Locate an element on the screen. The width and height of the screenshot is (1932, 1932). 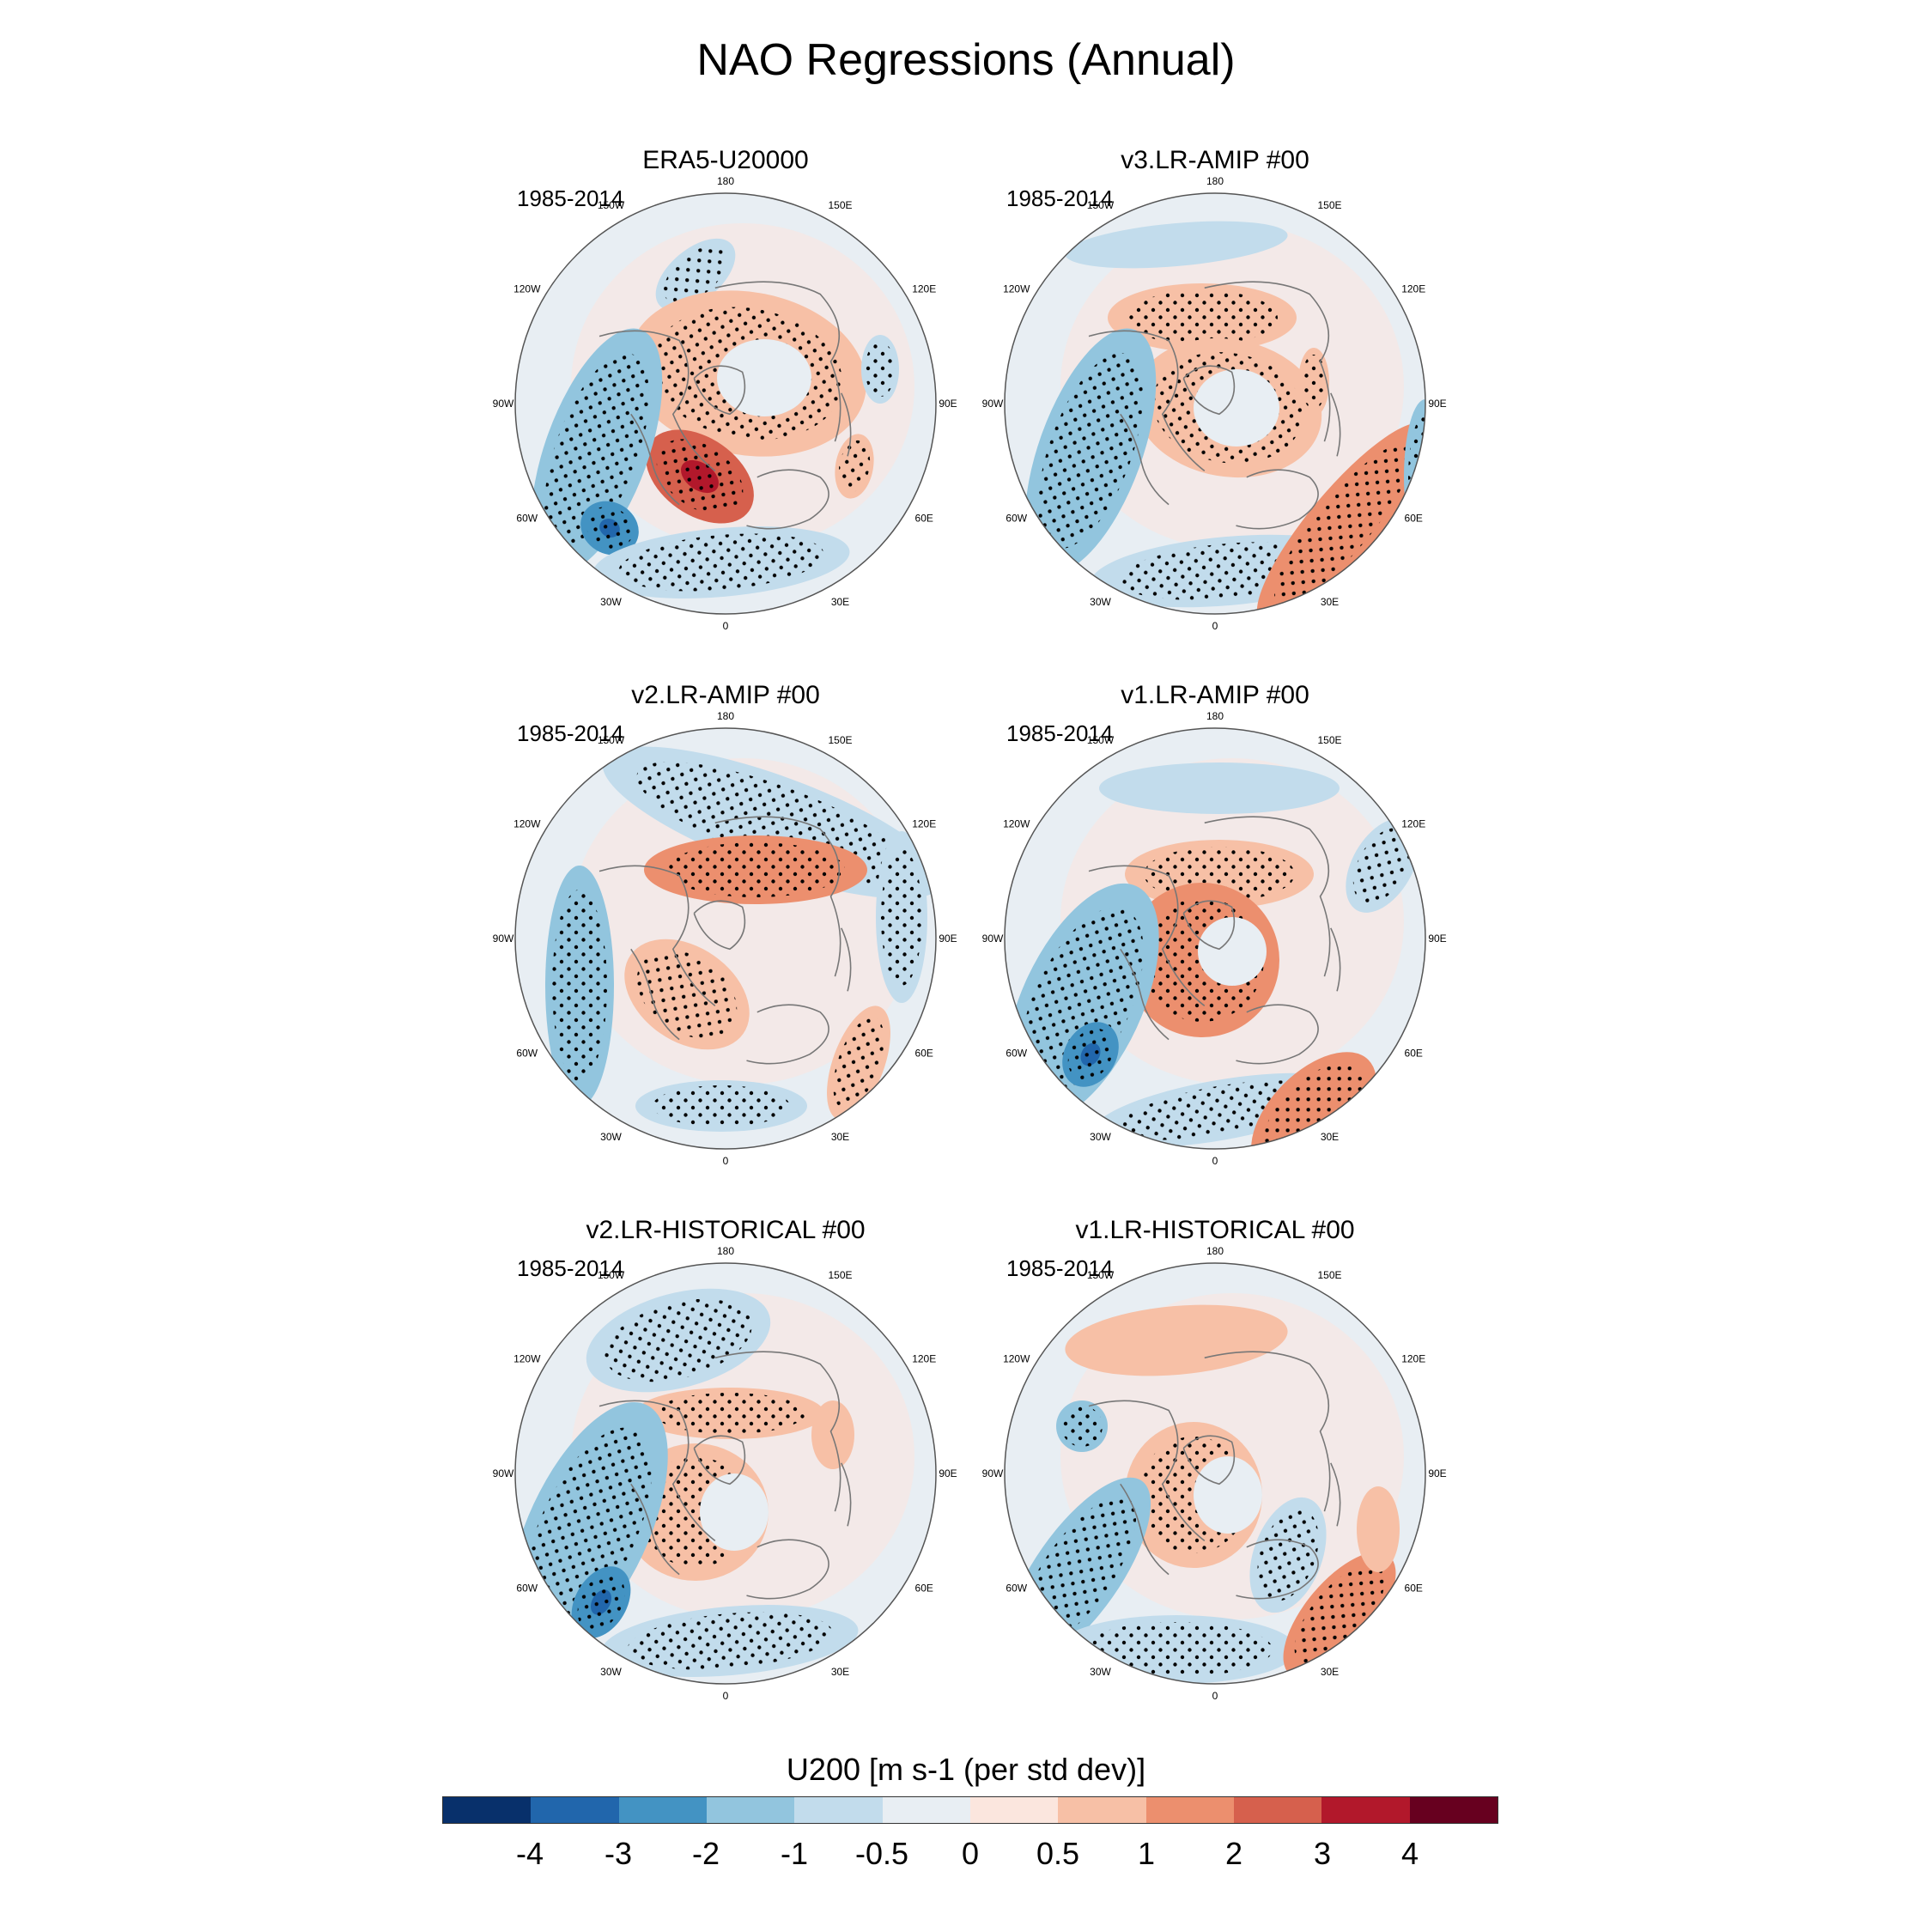
panel-title: v1.LR-HISTORICAL #00 is located at coordinates (1215, 1230).